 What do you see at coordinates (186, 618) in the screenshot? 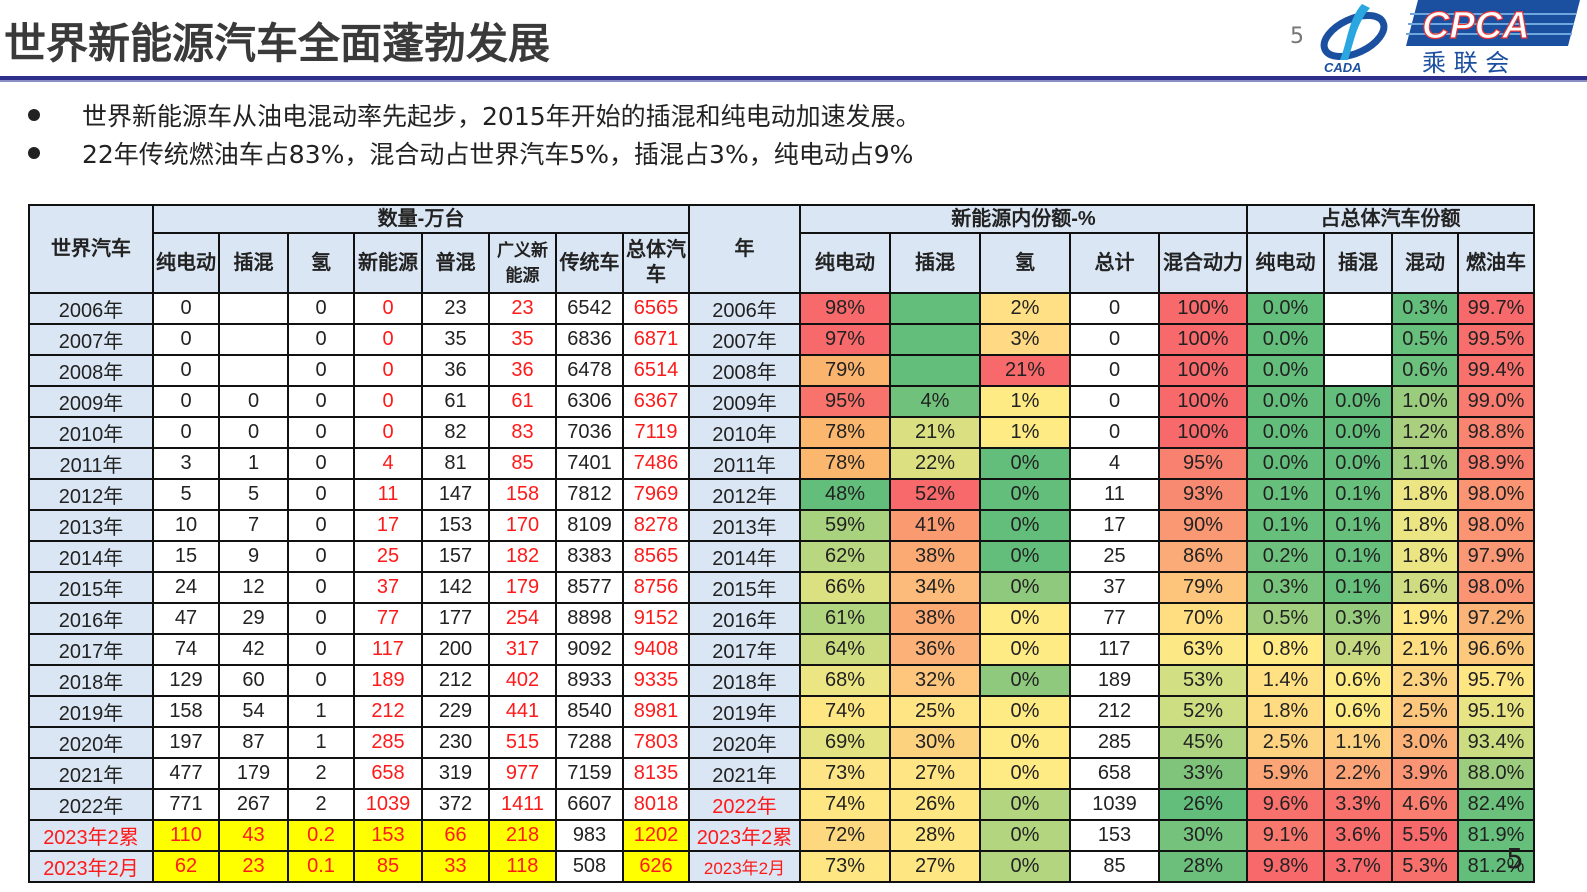
I see `qty-cell: 47` at bounding box center [186, 618].